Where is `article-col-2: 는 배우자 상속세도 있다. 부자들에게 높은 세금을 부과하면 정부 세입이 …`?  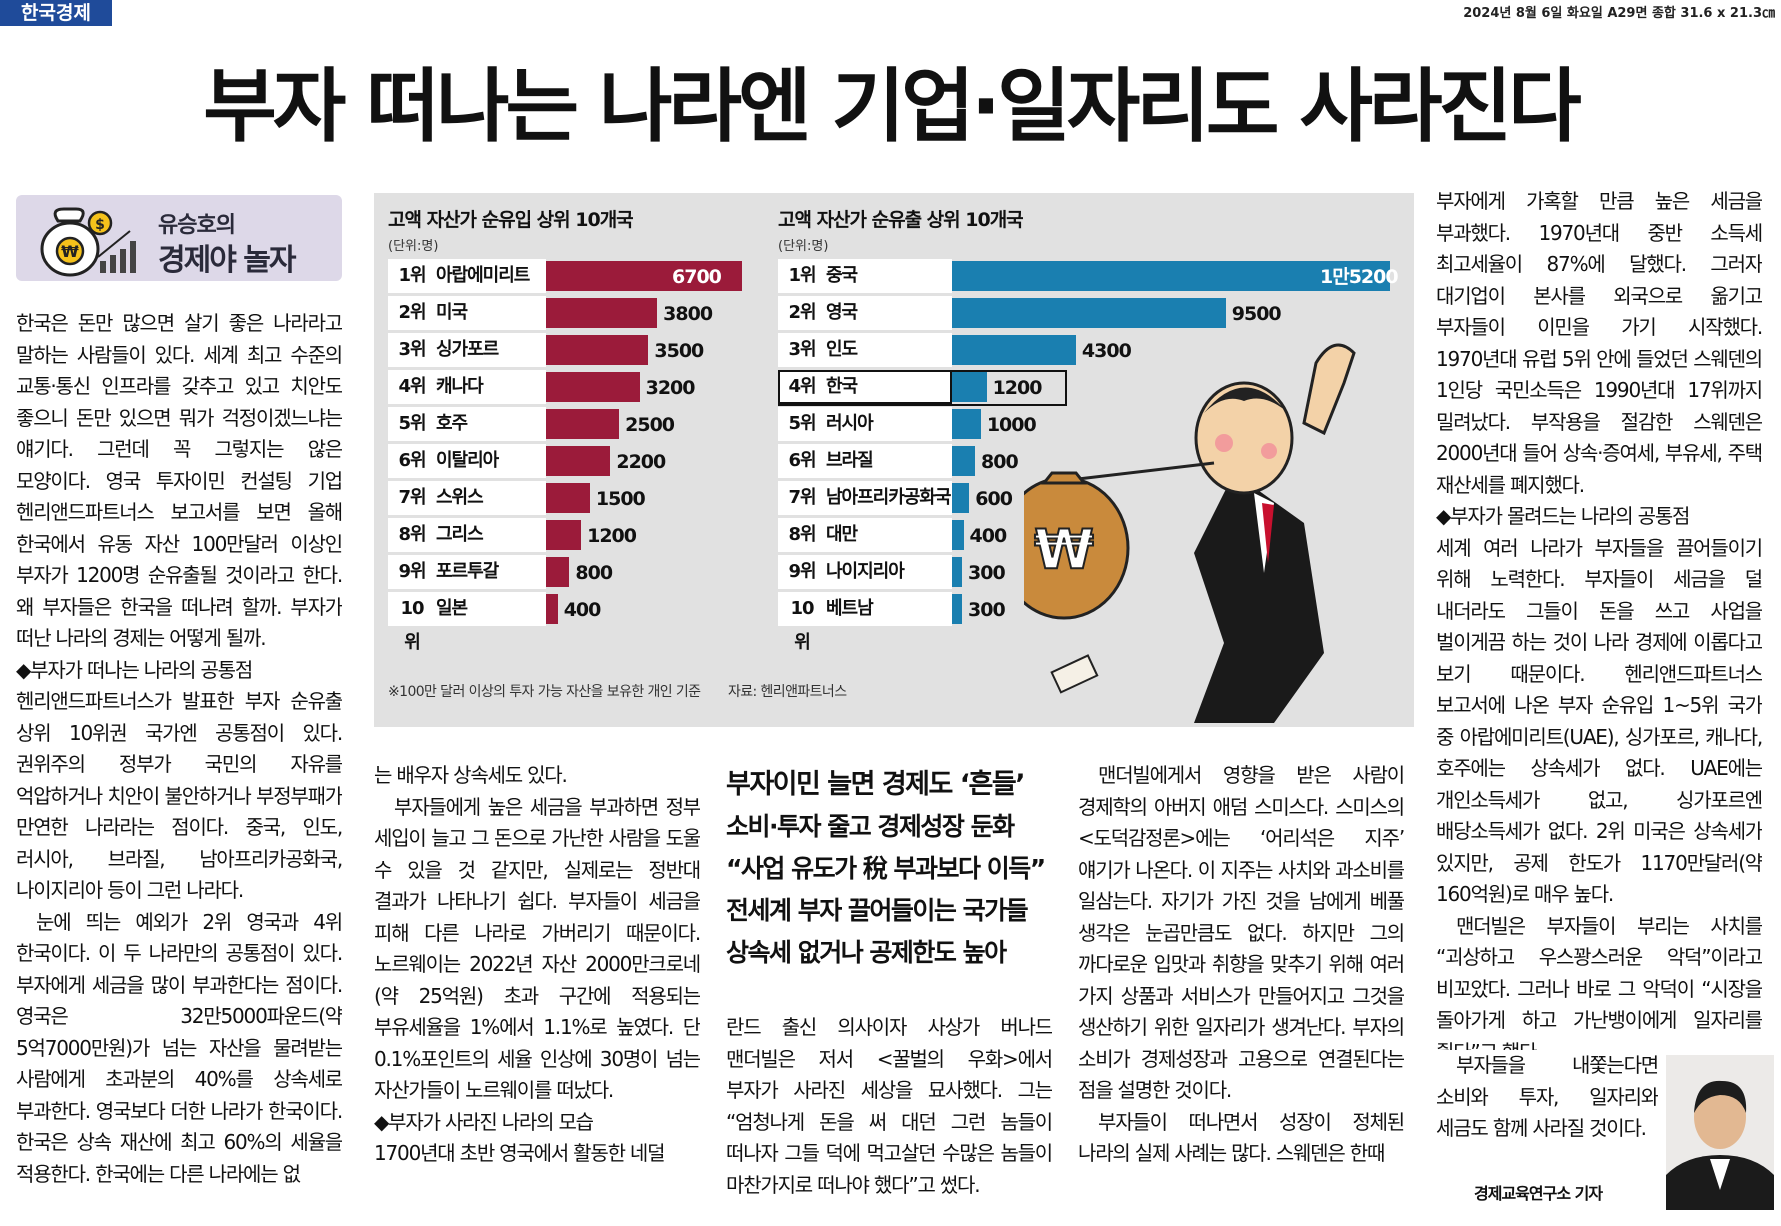
article-col-2: 는 배우자 상속세도 있다. 부자들에게 높은 세금을 부과하면 정부 세입이 … is located at coordinates (537, 990).